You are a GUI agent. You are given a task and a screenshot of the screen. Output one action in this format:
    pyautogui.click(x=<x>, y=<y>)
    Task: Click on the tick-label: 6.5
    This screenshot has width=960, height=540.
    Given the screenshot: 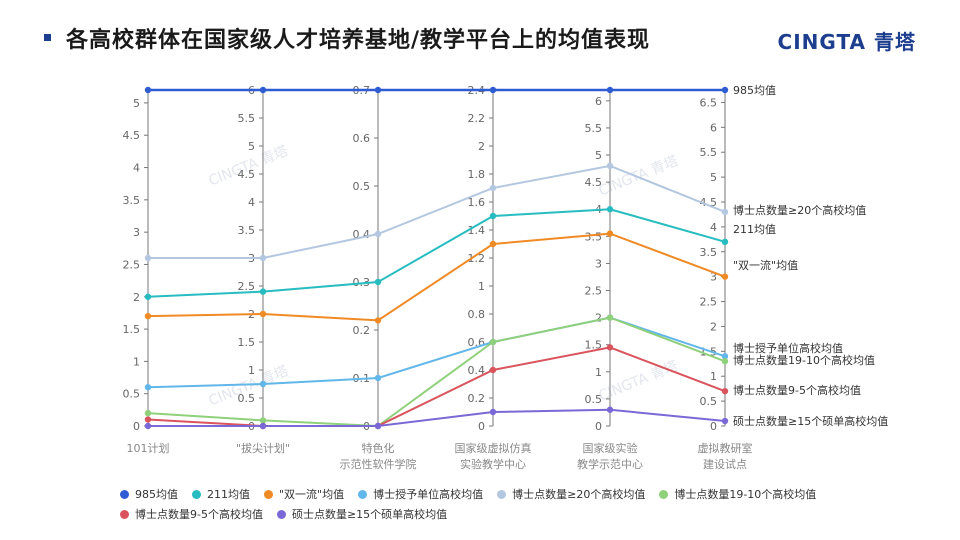 What is the action you would take?
    pyautogui.click(x=709, y=102)
    